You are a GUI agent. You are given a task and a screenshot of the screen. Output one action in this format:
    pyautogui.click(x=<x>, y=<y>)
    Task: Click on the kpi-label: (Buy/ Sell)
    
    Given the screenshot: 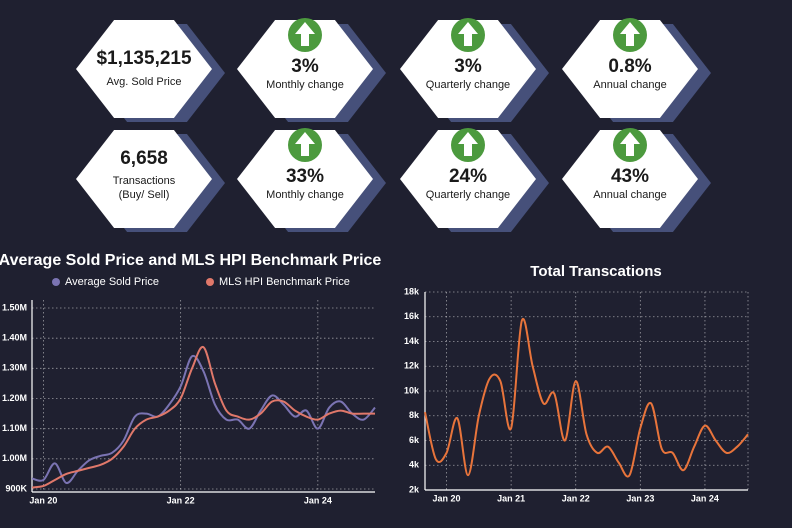 What is the action you would take?
    pyautogui.click(x=144, y=195)
    